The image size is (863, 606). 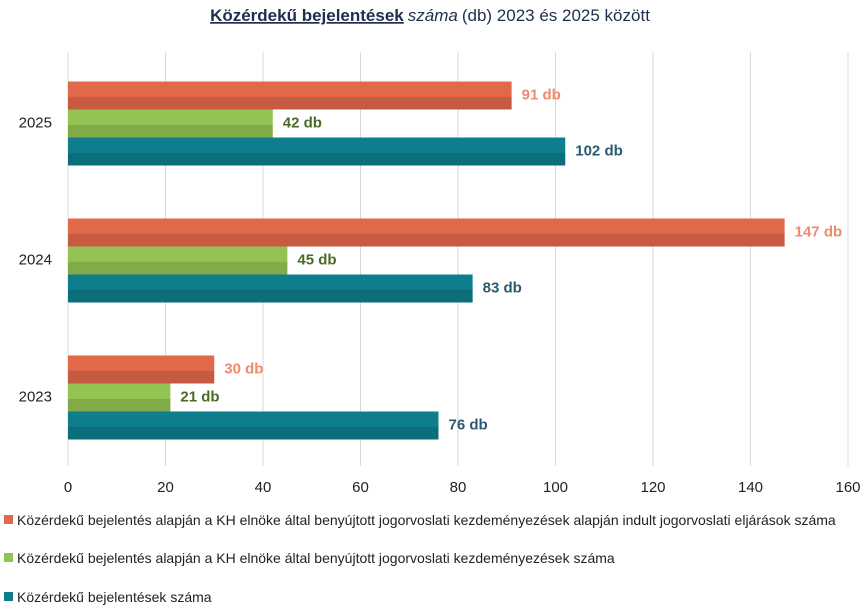 I want to click on title-part: Közérdekű bejelentések, so click(x=307, y=15).